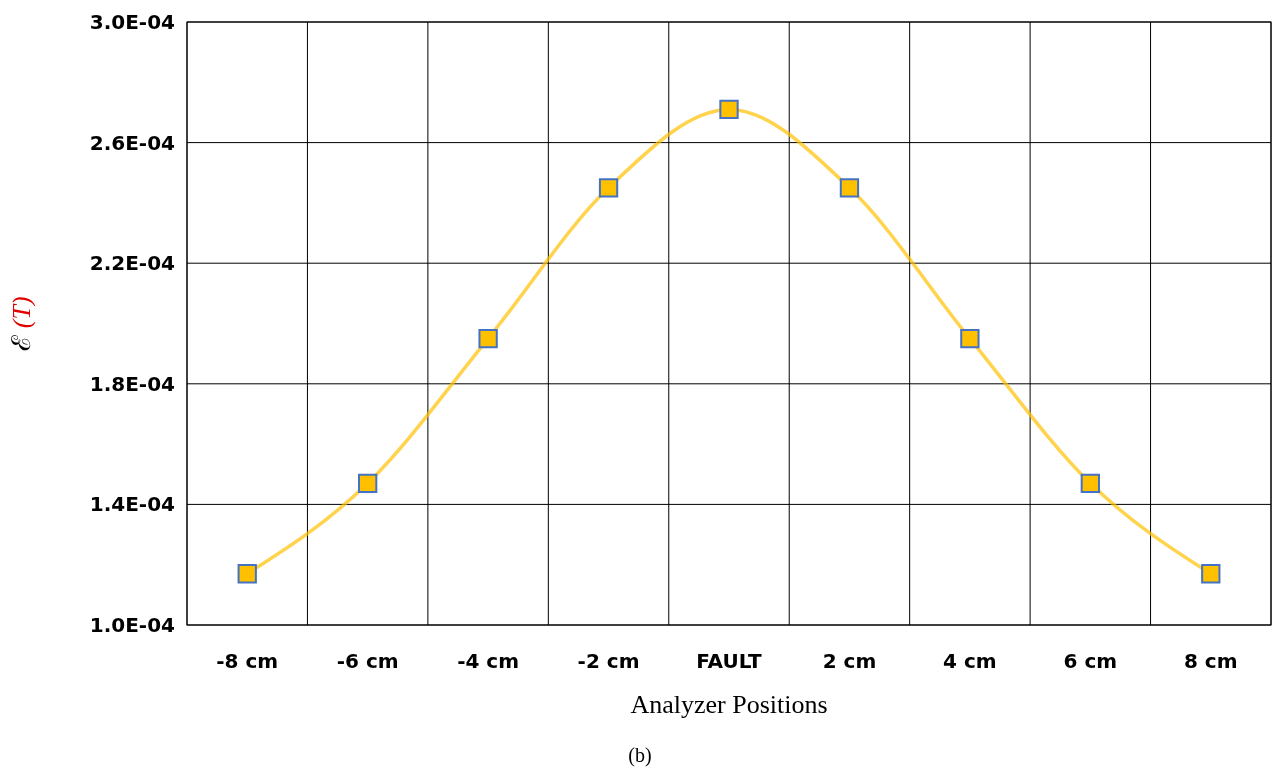  What do you see at coordinates (608, 661) in the screenshot?
I see `x-tick-label: -2 cm` at bounding box center [608, 661].